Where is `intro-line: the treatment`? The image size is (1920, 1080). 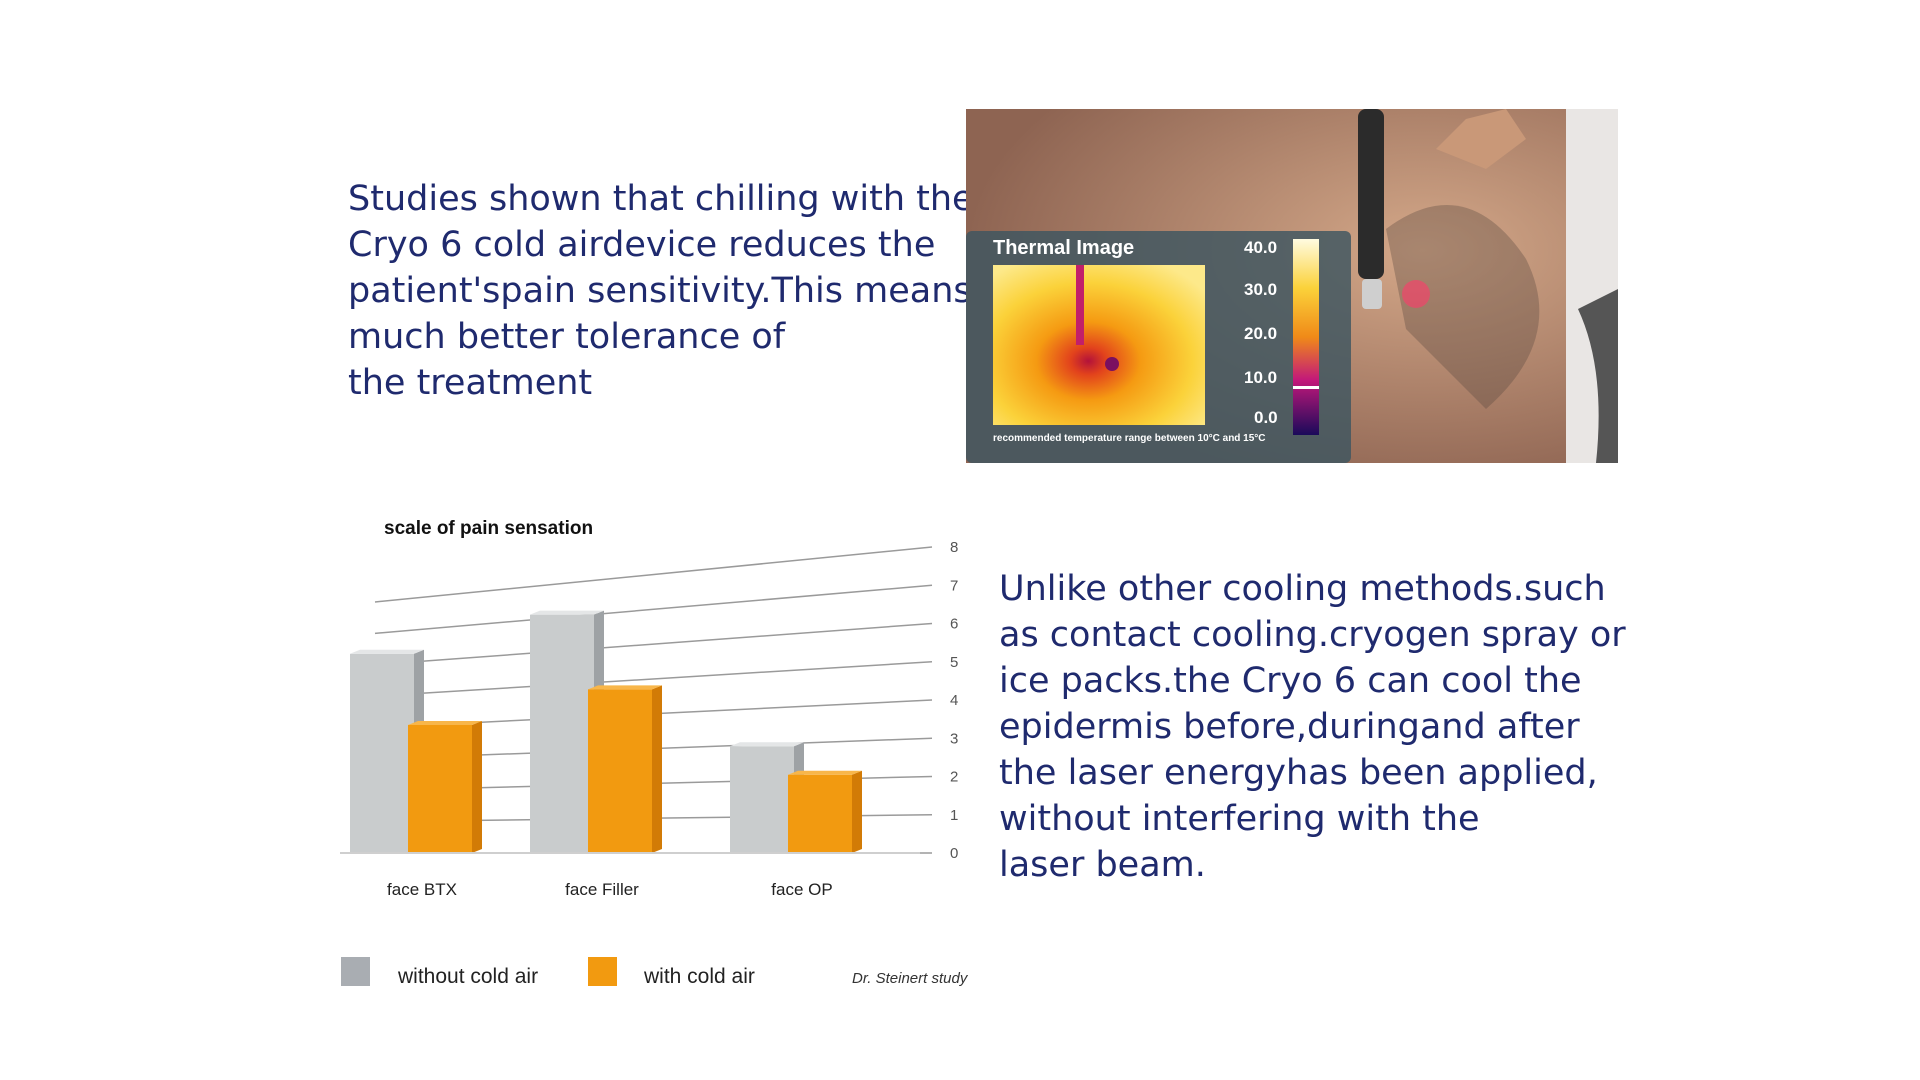
intro-line: the treatment is located at coordinates (470, 383).